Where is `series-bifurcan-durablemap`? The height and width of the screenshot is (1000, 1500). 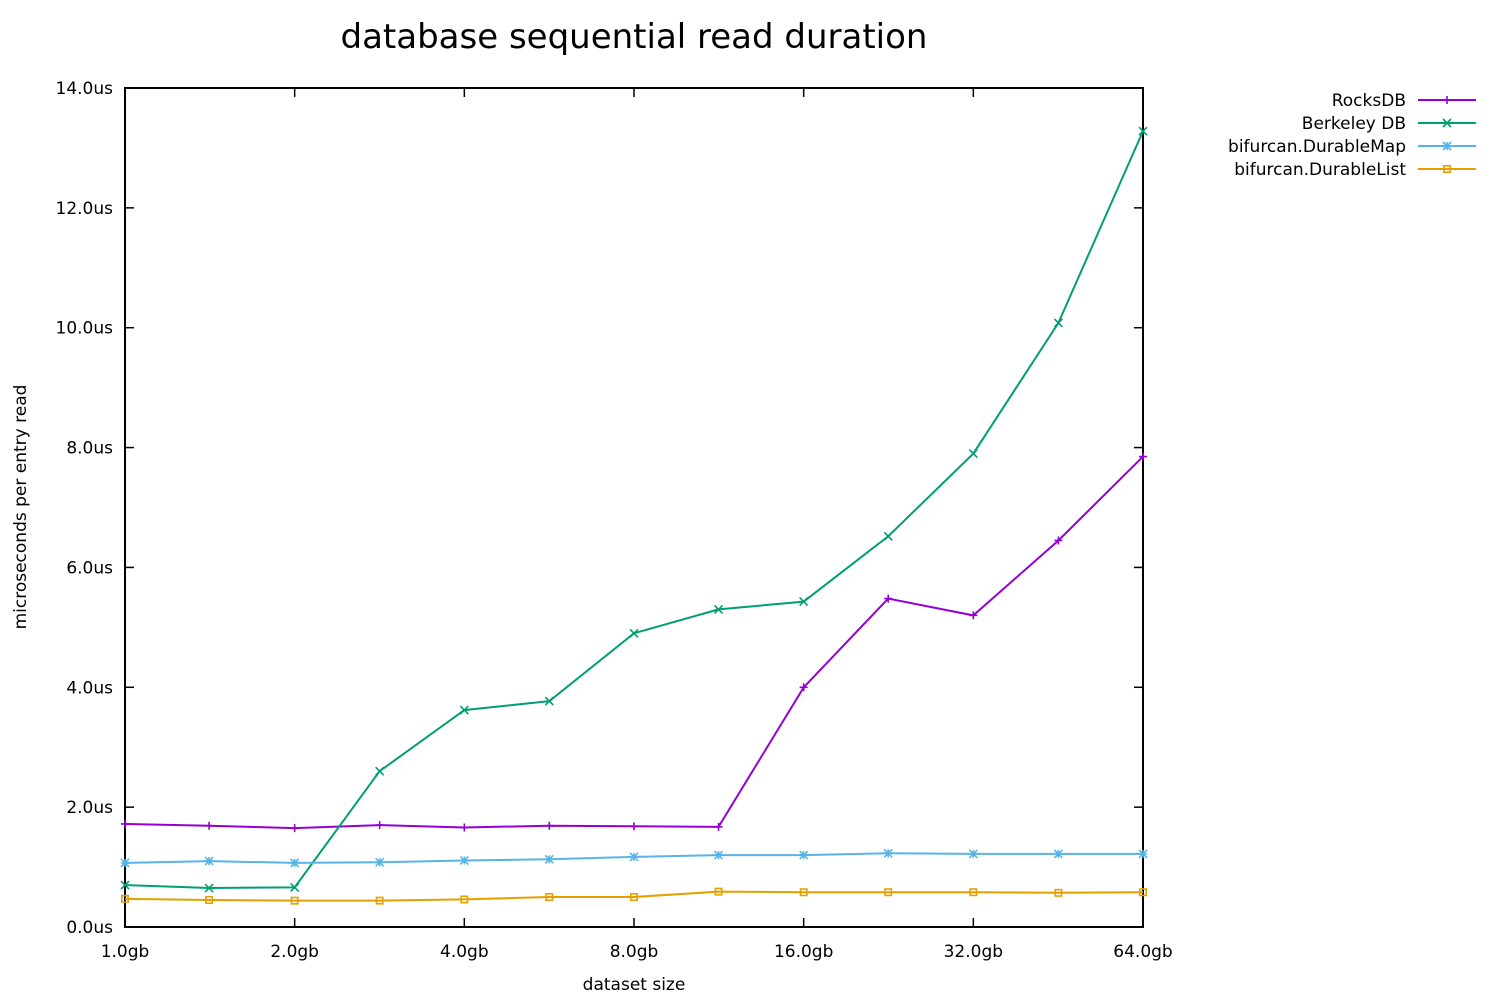 series-bifurcan-durablemap is located at coordinates (634, 858).